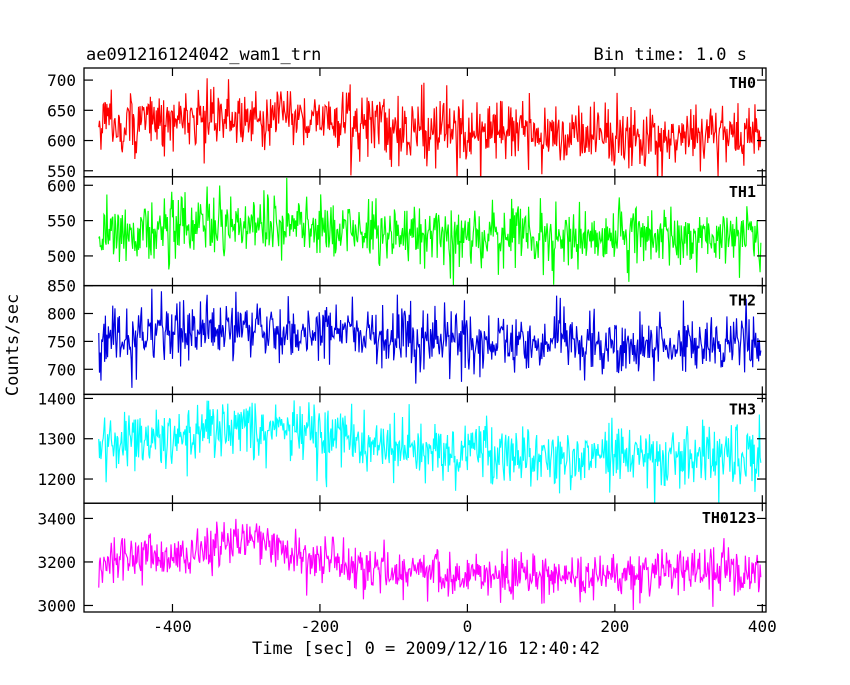 This screenshot has width=850, height=685. What do you see at coordinates (56, 479) in the screenshot?
I see `y-tick-label: 1200` at bounding box center [56, 479].